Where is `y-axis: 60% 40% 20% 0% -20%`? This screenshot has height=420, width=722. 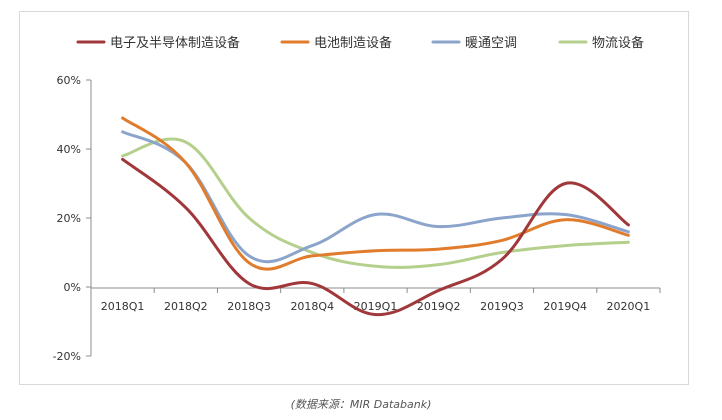
y-axis: 60% 40% 20% 0% -20% is located at coordinates (72, 218).